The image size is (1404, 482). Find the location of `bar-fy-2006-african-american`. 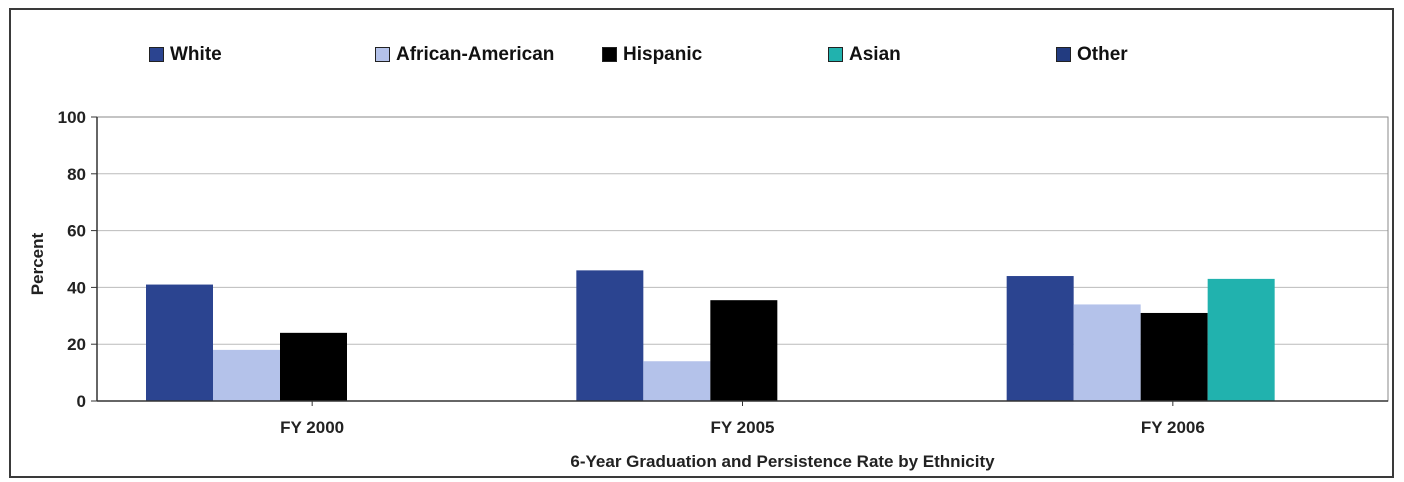

bar-fy-2006-african-american is located at coordinates (1107, 352).